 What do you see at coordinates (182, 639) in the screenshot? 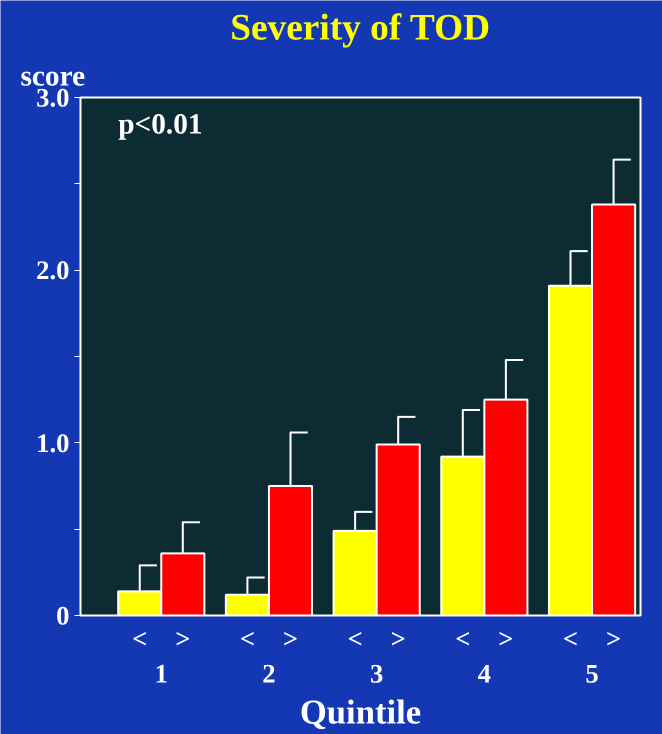
I see `series-label: >` at bounding box center [182, 639].